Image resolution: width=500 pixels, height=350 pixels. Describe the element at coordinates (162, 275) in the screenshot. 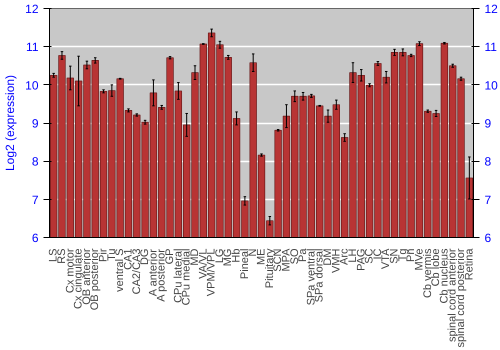

I see `x-tick-label: A posterior` at that location.